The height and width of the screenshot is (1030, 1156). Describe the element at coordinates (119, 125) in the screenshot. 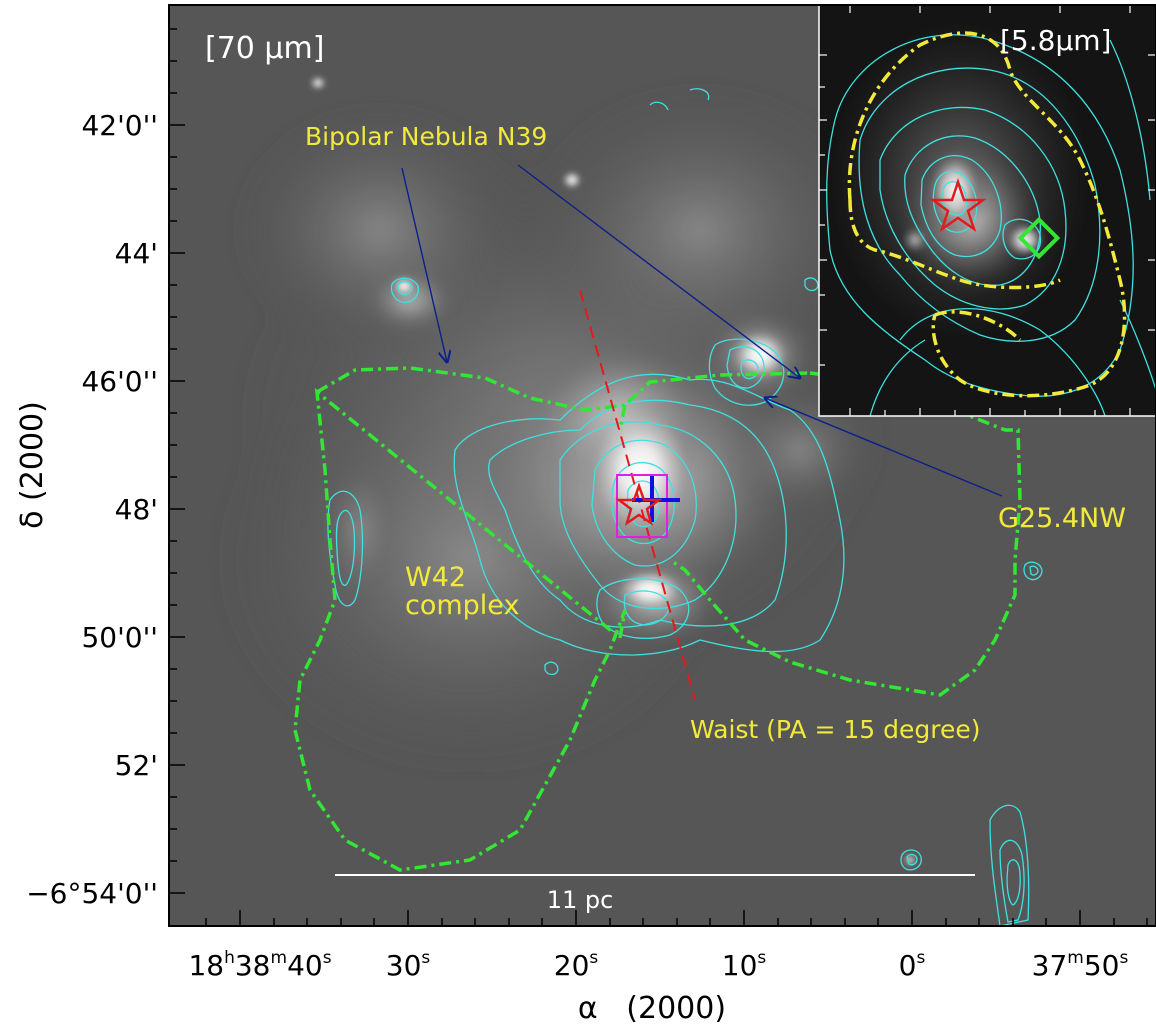

I see `y-tick-label: 42'0''` at that location.